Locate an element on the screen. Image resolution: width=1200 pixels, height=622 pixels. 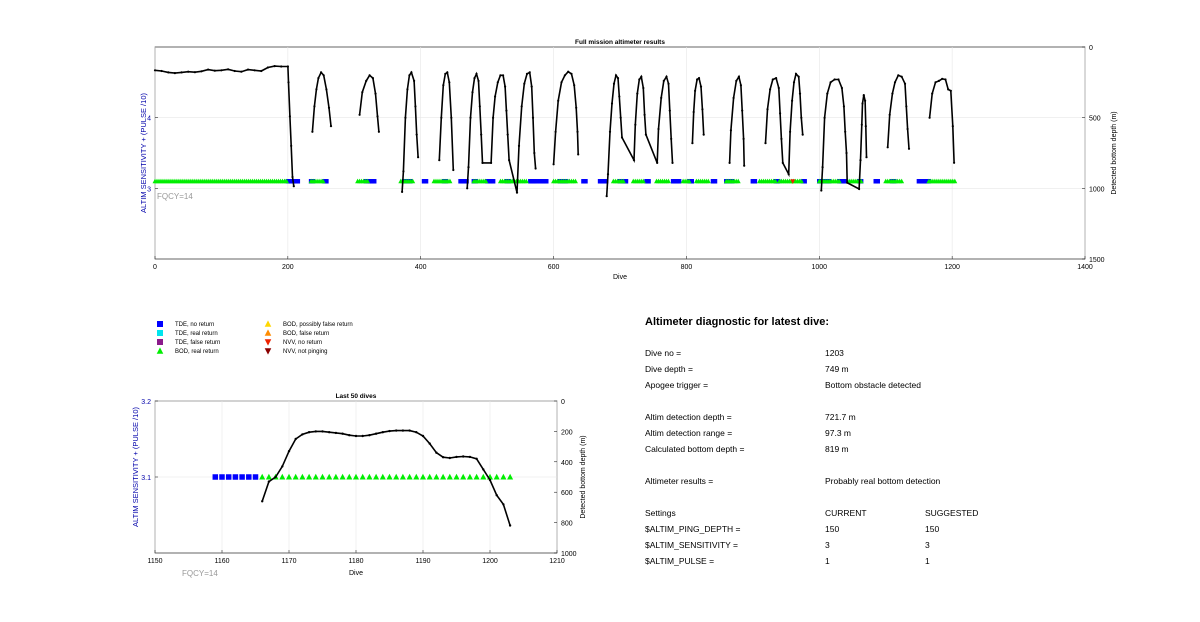
diagnostic-label: Dive no = is located at coordinates (663, 353).